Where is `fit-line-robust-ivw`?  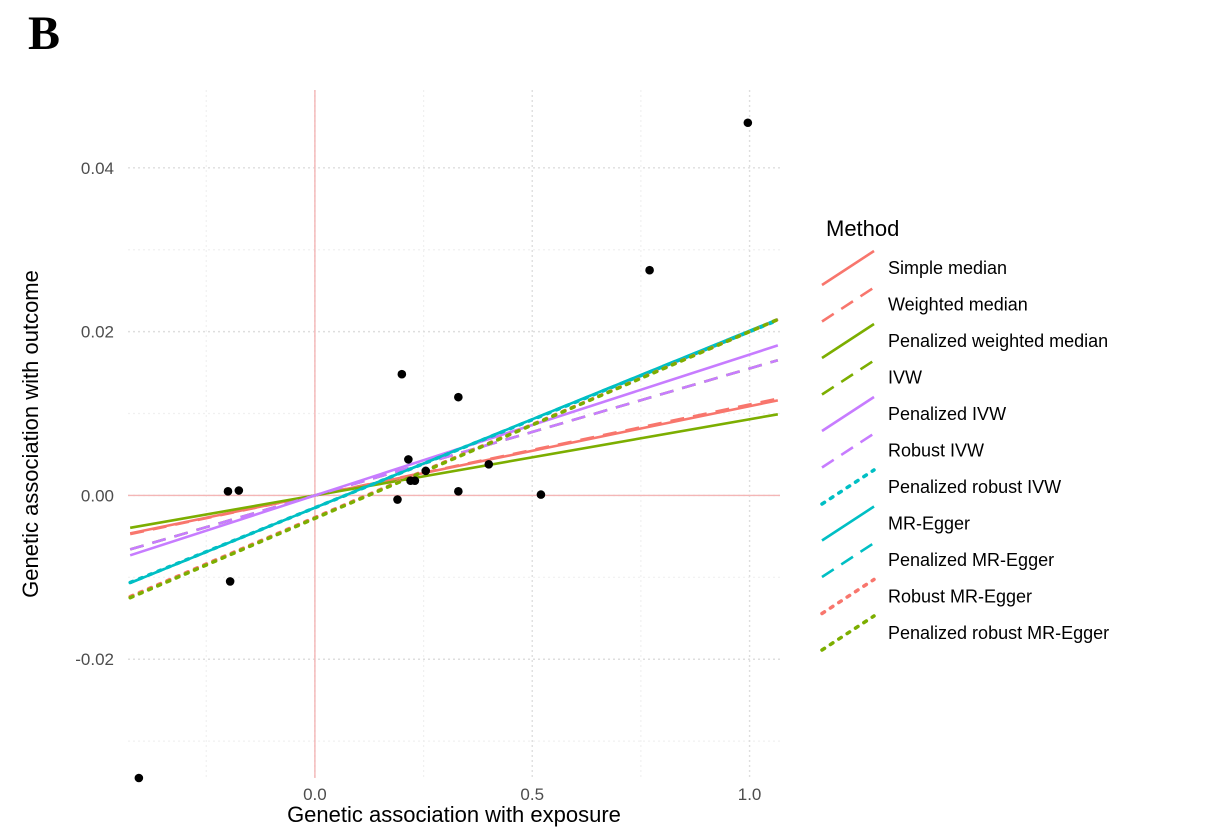
fit-line-robust-ivw is located at coordinates (454, 454).